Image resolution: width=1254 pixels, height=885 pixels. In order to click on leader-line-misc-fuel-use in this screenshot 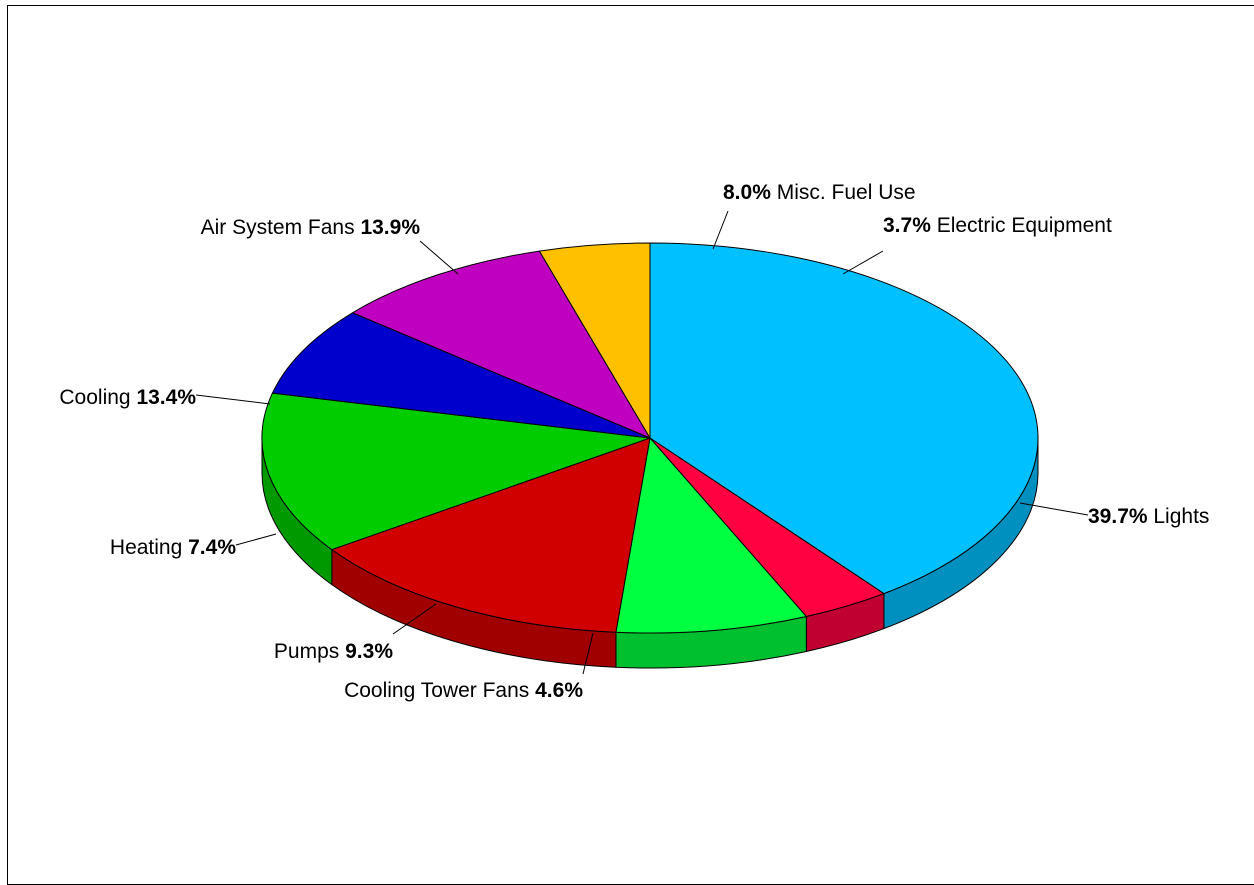, I will do `click(720, 230)`.